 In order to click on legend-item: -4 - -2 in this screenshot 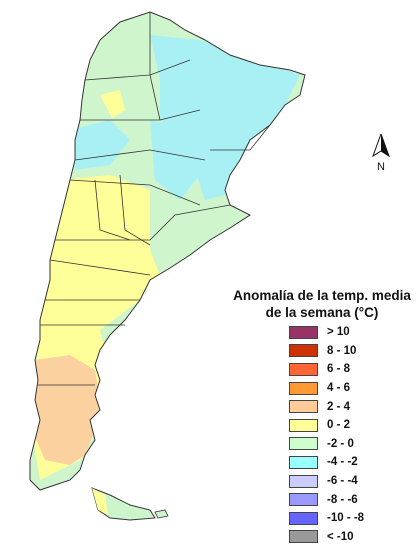, I will do `click(326, 462)`.